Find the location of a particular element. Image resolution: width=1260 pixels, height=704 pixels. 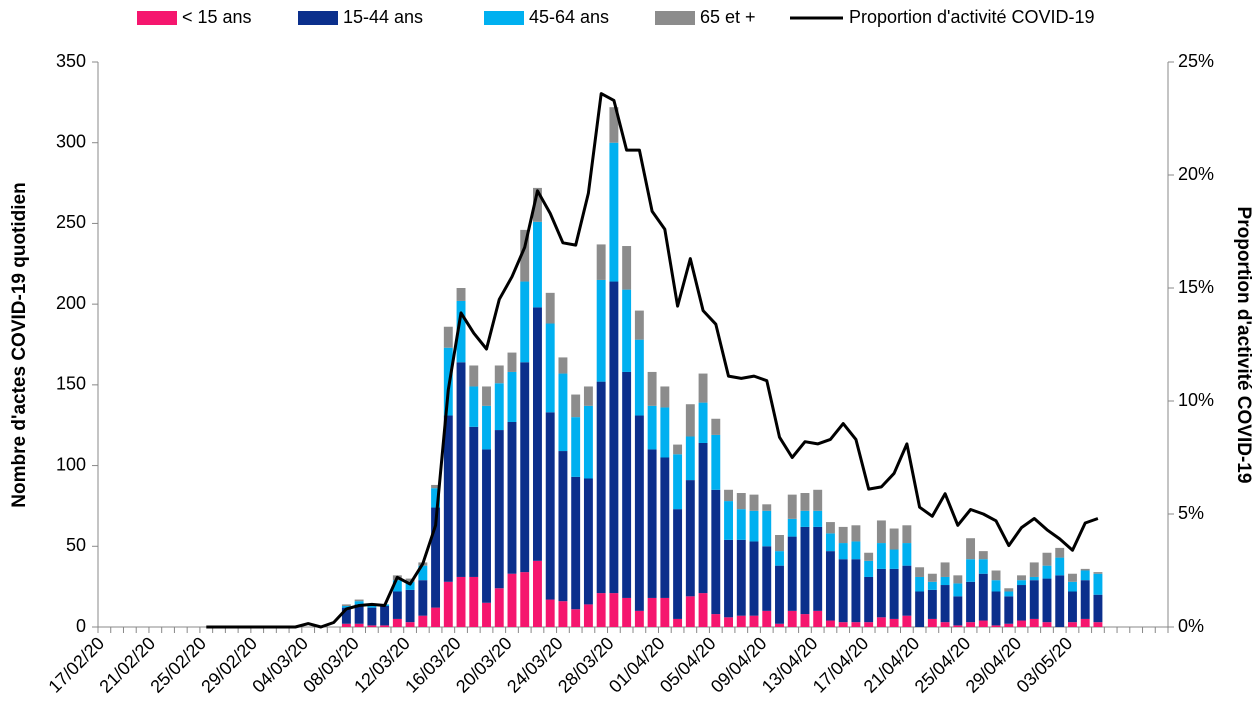

y-tick-label: 350 is located at coordinates (71, 61).